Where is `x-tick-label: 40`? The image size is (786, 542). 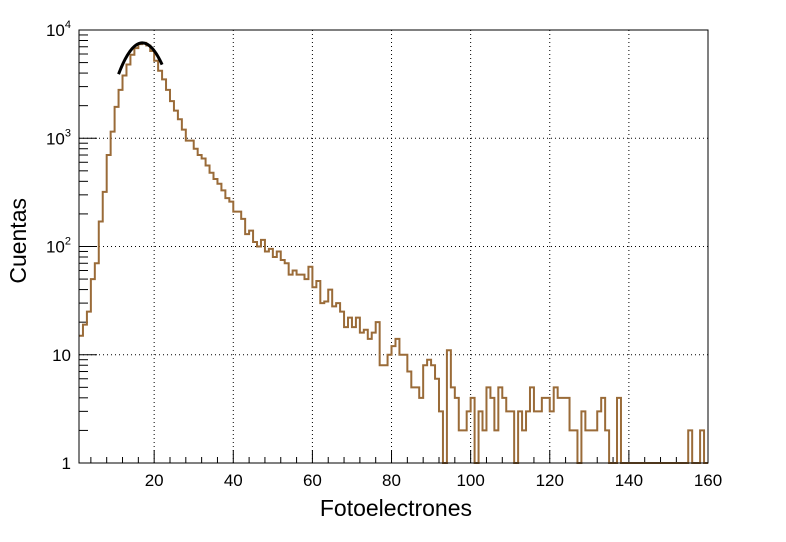
x-tick-label: 40 is located at coordinates (233, 480).